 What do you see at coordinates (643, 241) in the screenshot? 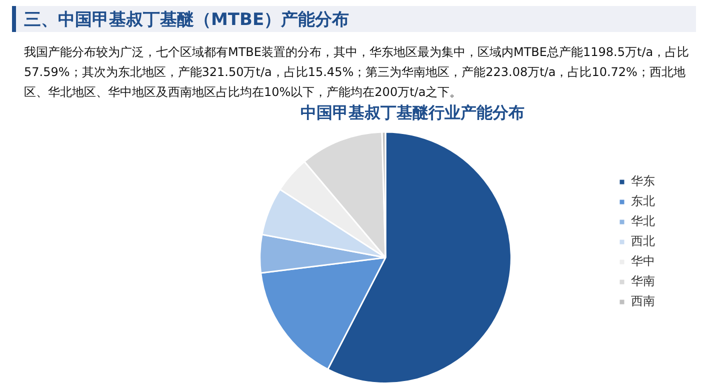
I see `legend-label: 西北` at bounding box center [643, 241].